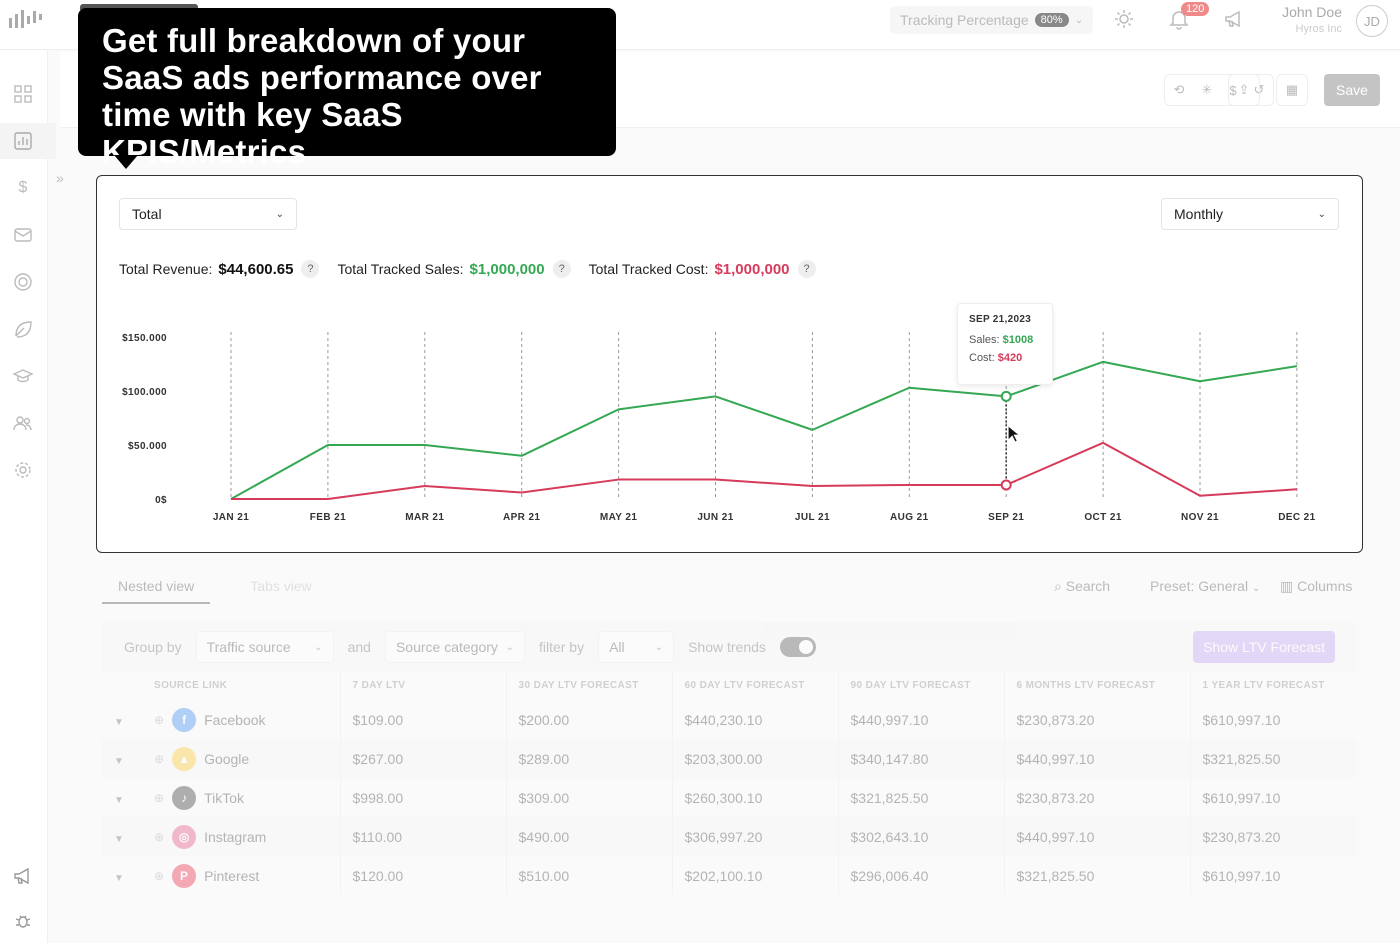  I want to click on callout-tab, so click(139, 7).